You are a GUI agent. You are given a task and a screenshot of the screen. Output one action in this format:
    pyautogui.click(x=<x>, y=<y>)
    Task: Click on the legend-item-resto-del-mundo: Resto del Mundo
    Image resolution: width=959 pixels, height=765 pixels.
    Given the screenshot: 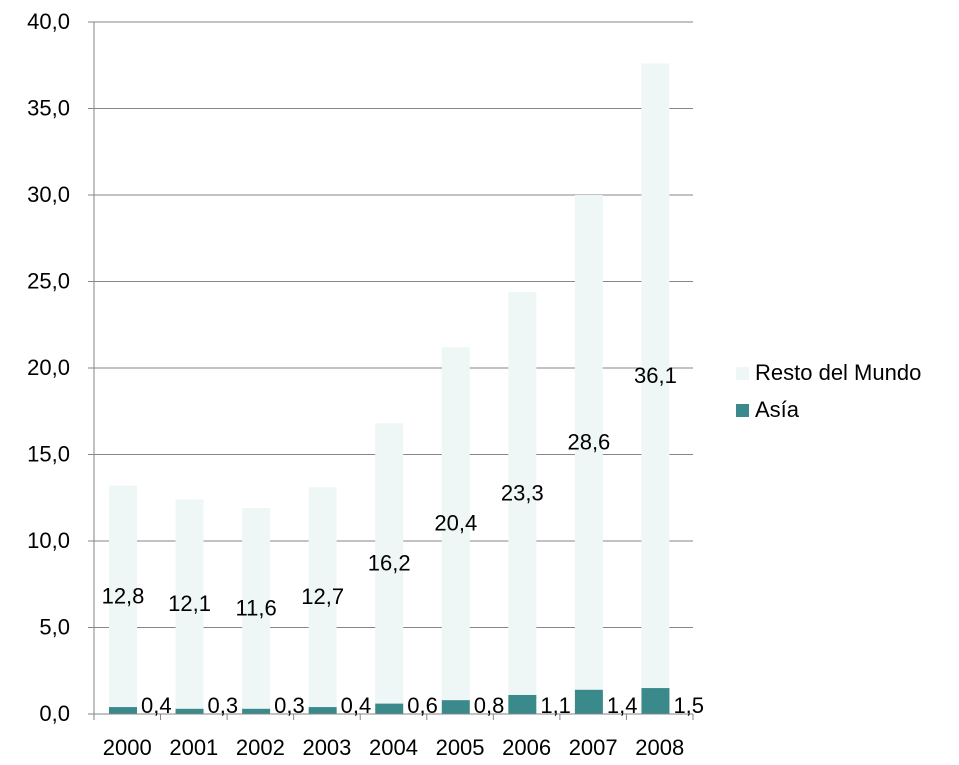 What is the action you would take?
    pyautogui.click(x=828, y=373)
    